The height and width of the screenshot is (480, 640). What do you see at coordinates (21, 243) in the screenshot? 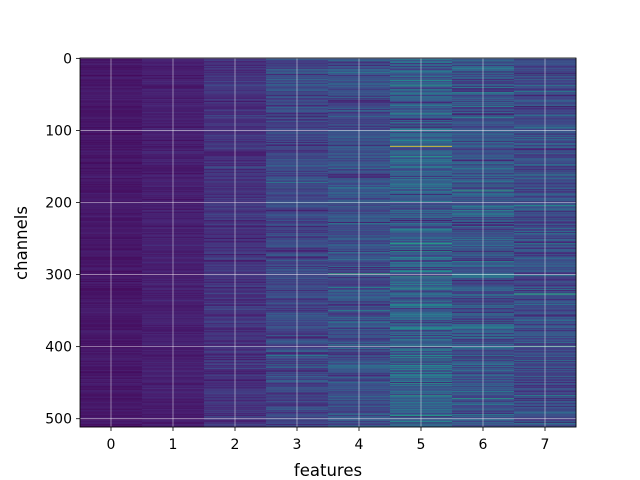
I see `y-axis-label: channels` at bounding box center [21, 243].